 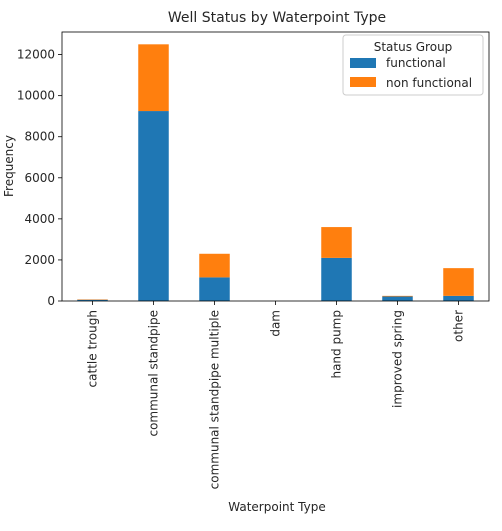 What do you see at coordinates (93, 348) in the screenshot?
I see `x-tick-label: cattle trough` at bounding box center [93, 348].